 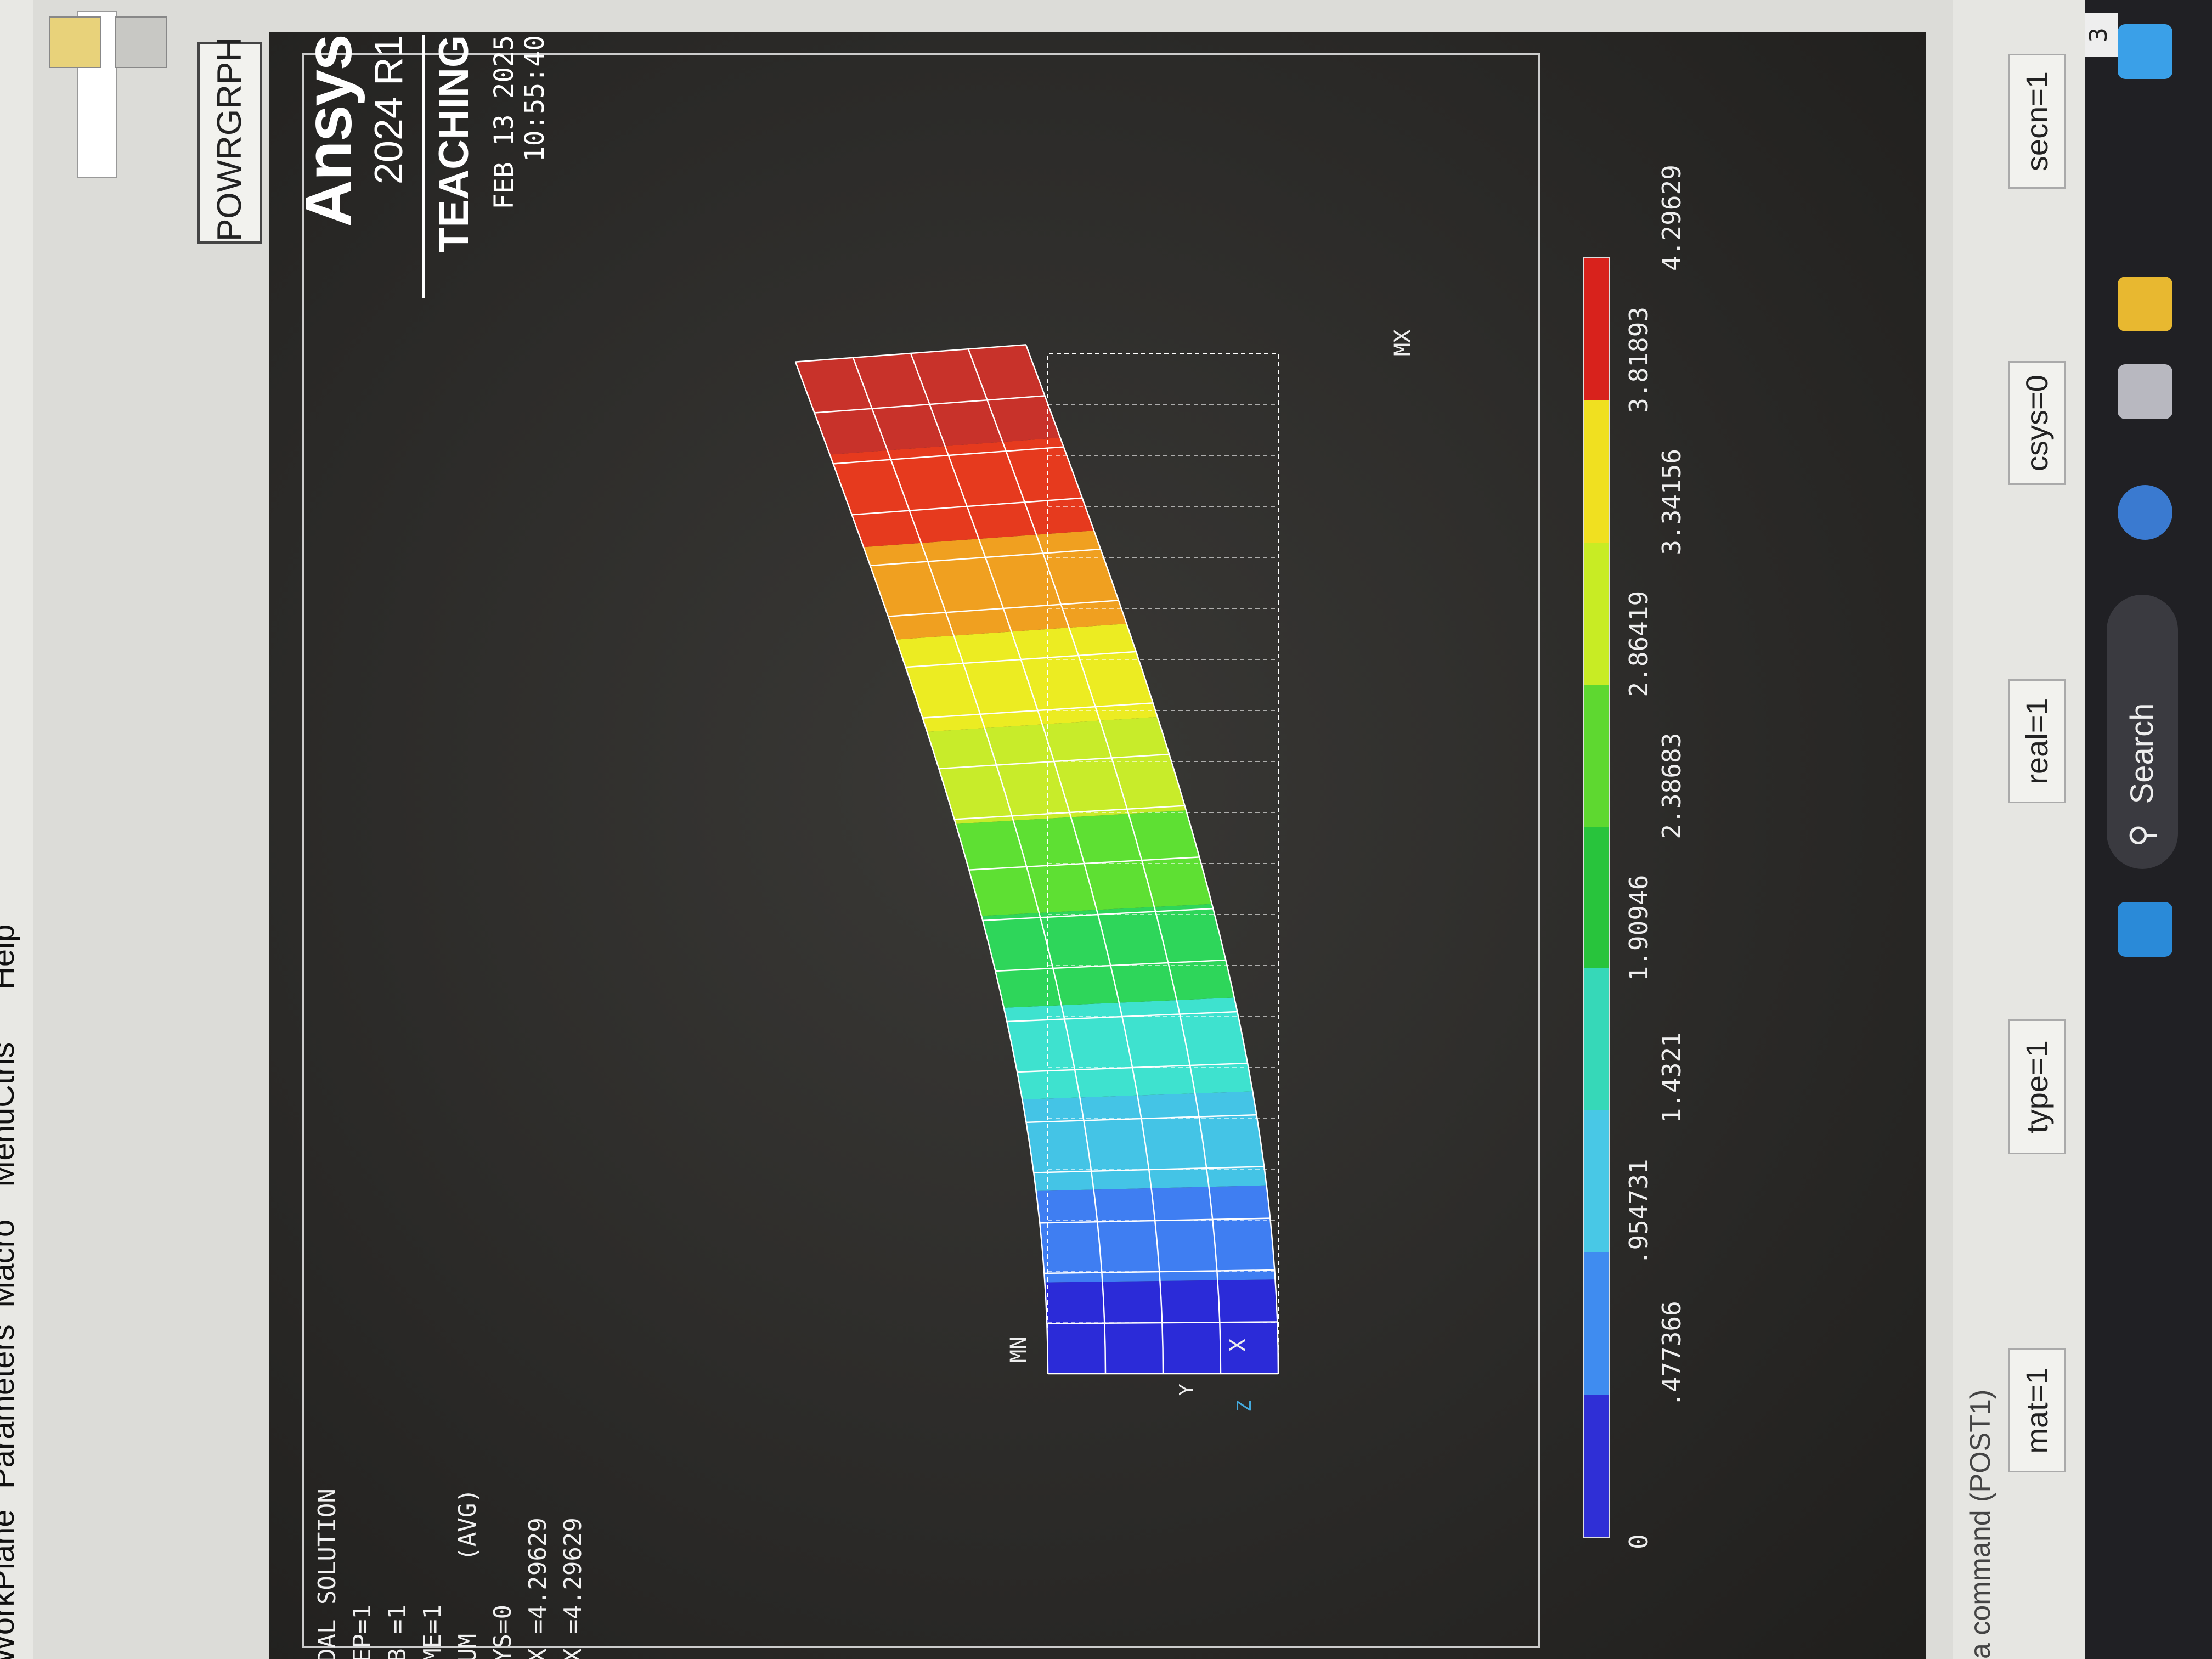 What do you see at coordinates (1672, 1355) in the screenshot?
I see `legend-label: .477366` at bounding box center [1672, 1355].